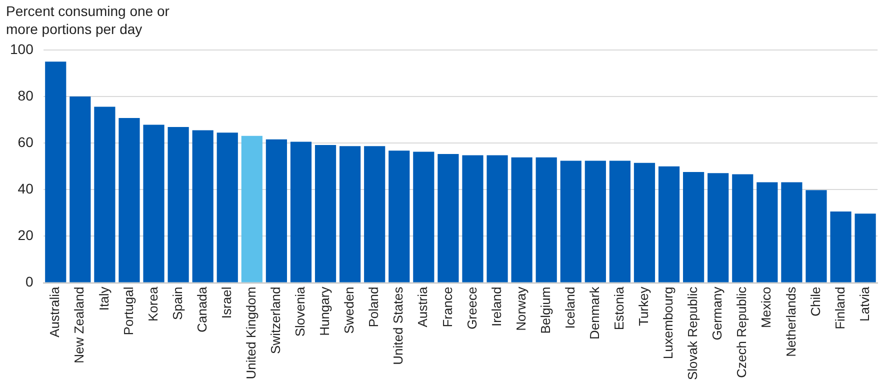 The width and height of the screenshot is (887, 384). I want to click on x-tick-label: Iceland, so click(570, 307).